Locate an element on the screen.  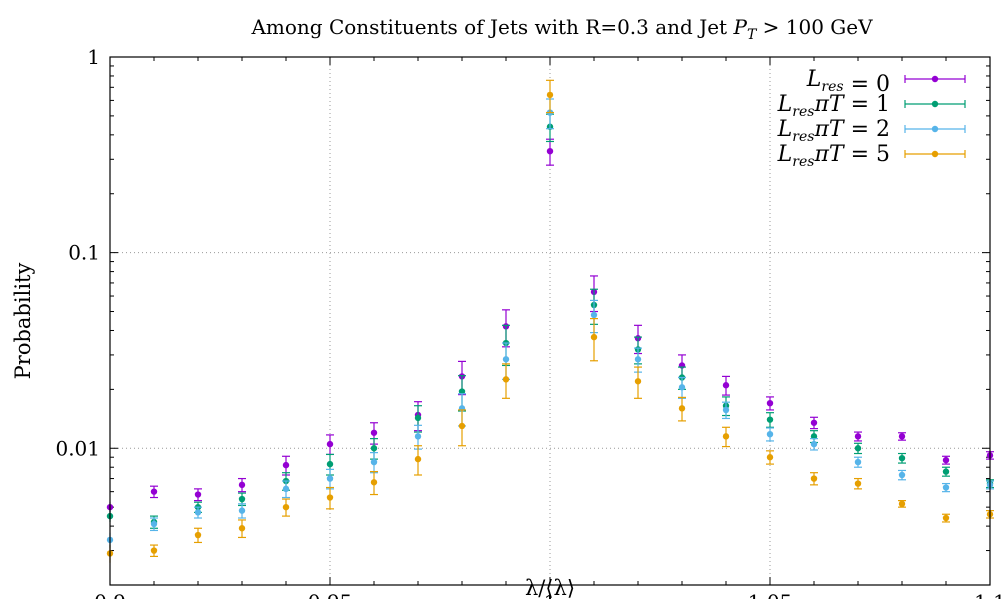
legend-label: Lres = 0 is located at coordinates (848, 82).